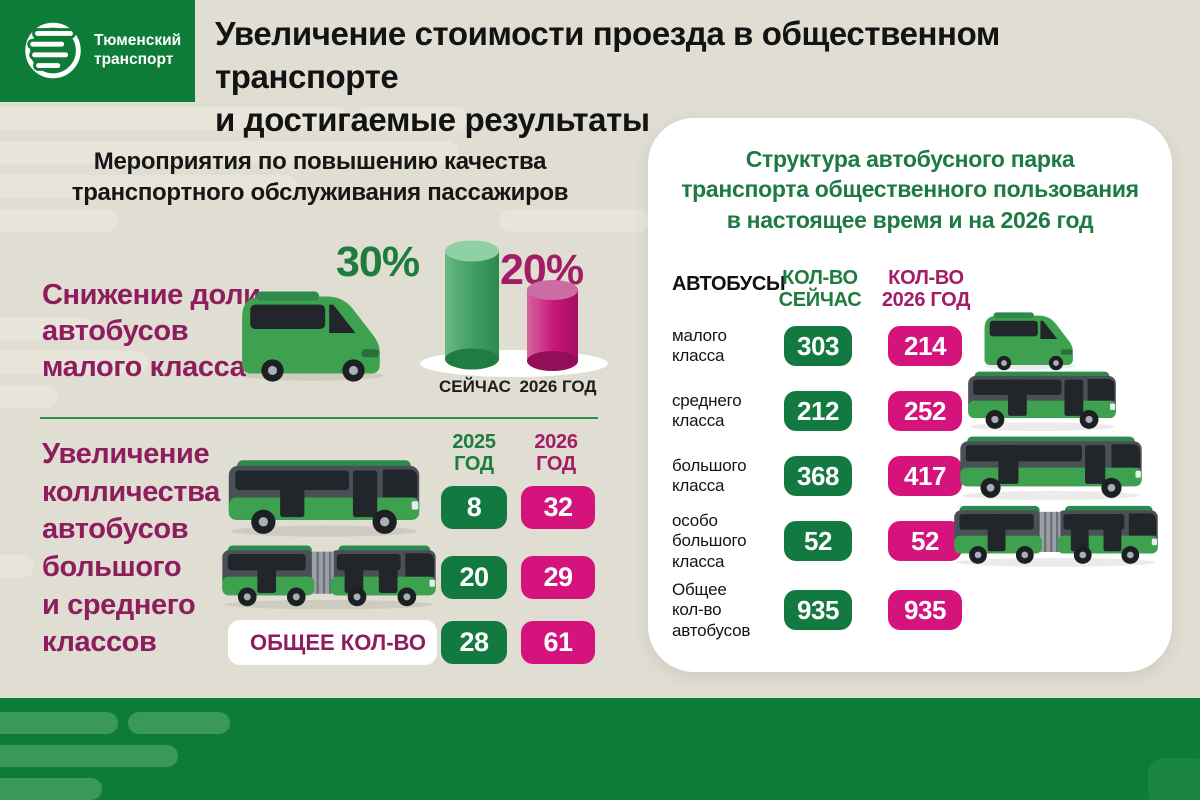 This screenshot has width=1200, height=800. I want to click on total-2026-value: 61, so click(558, 642).